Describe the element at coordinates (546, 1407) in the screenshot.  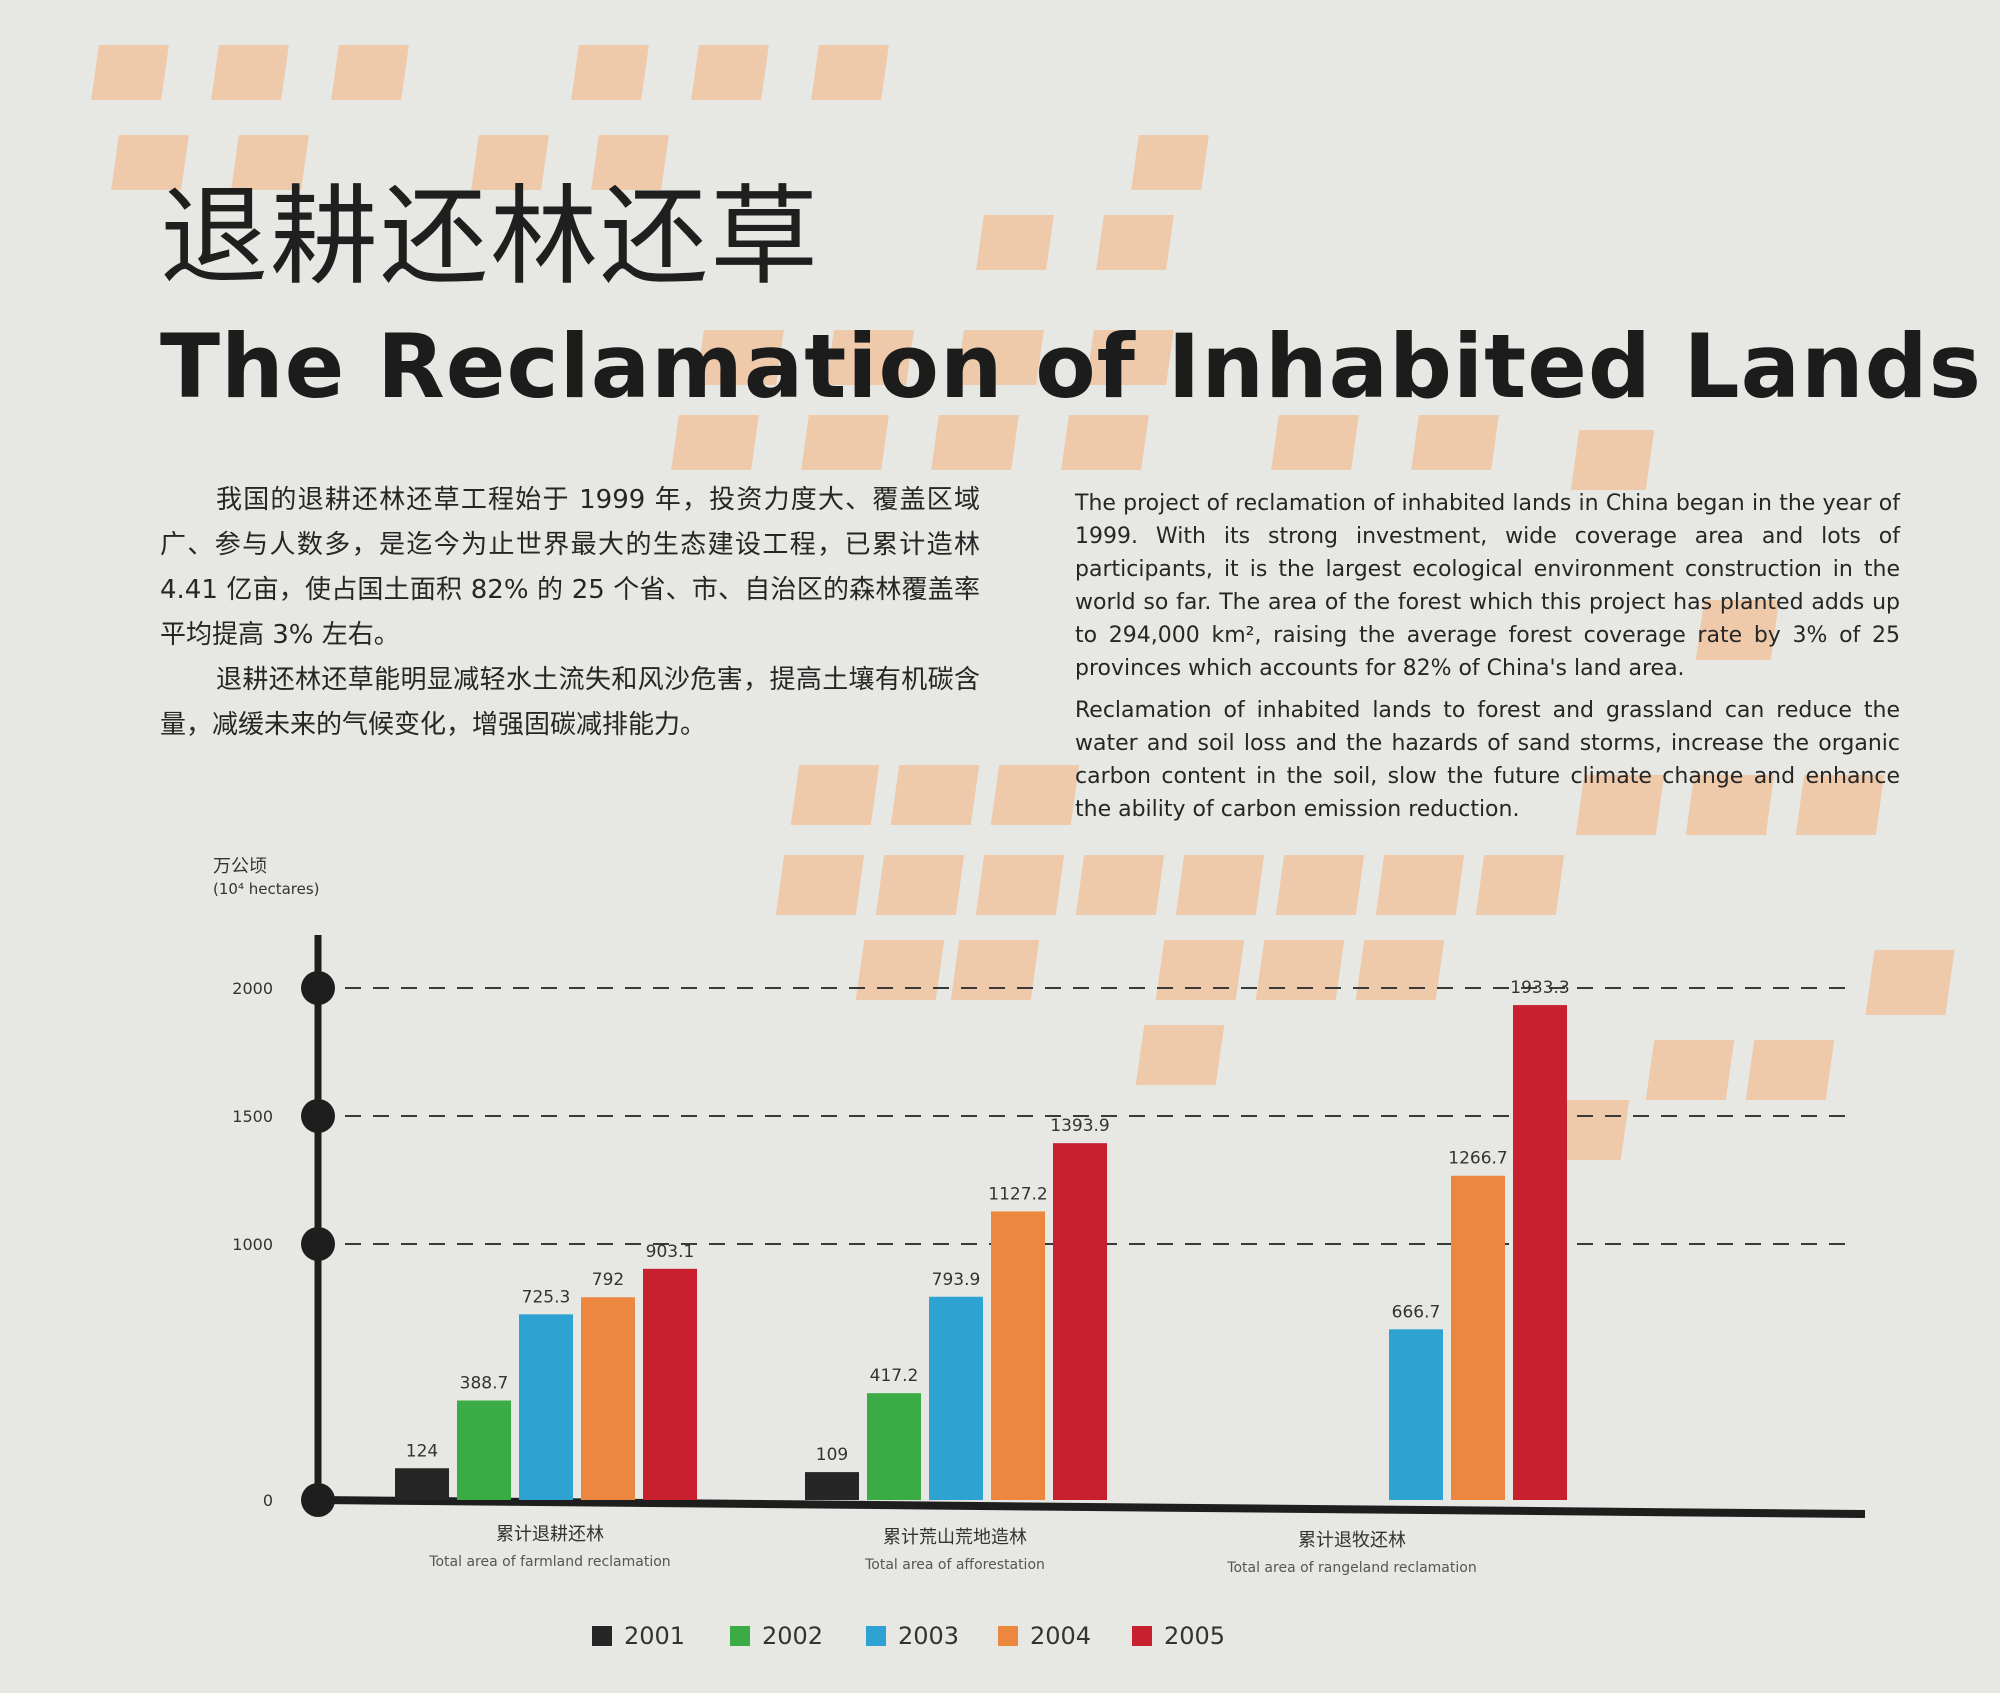
I see `bar-2003-cat1` at that location.